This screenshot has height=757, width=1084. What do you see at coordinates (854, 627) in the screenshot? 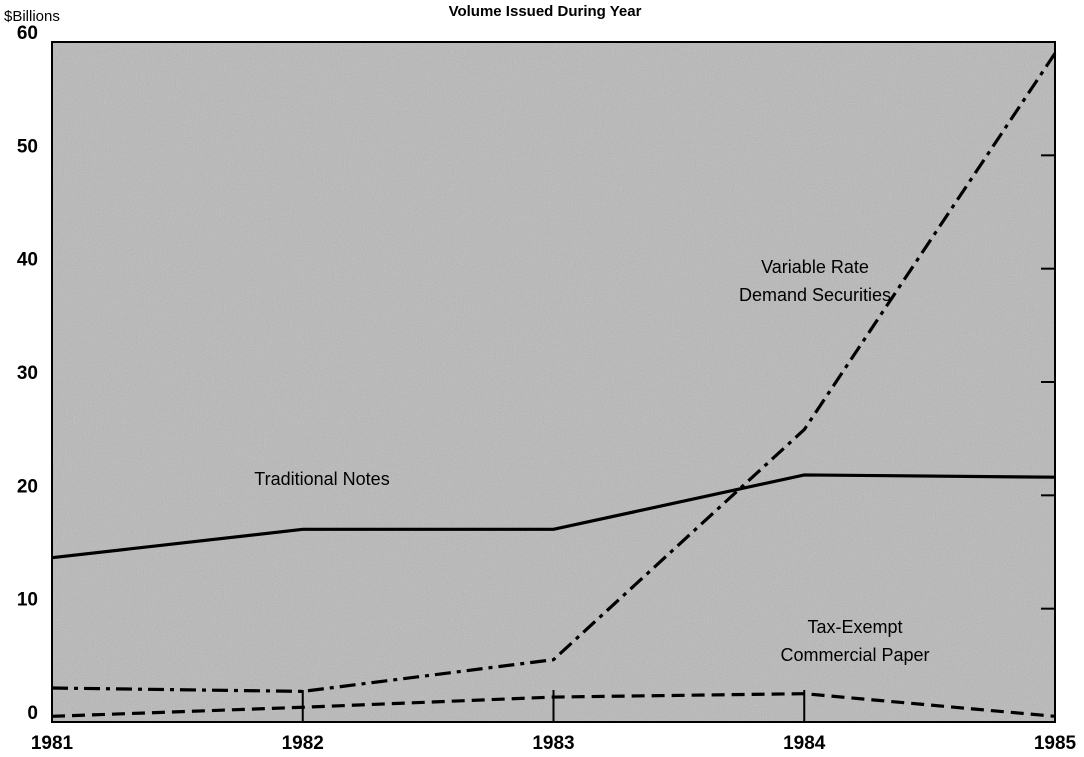
I see `series-label: Tax-Exempt` at bounding box center [854, 627].